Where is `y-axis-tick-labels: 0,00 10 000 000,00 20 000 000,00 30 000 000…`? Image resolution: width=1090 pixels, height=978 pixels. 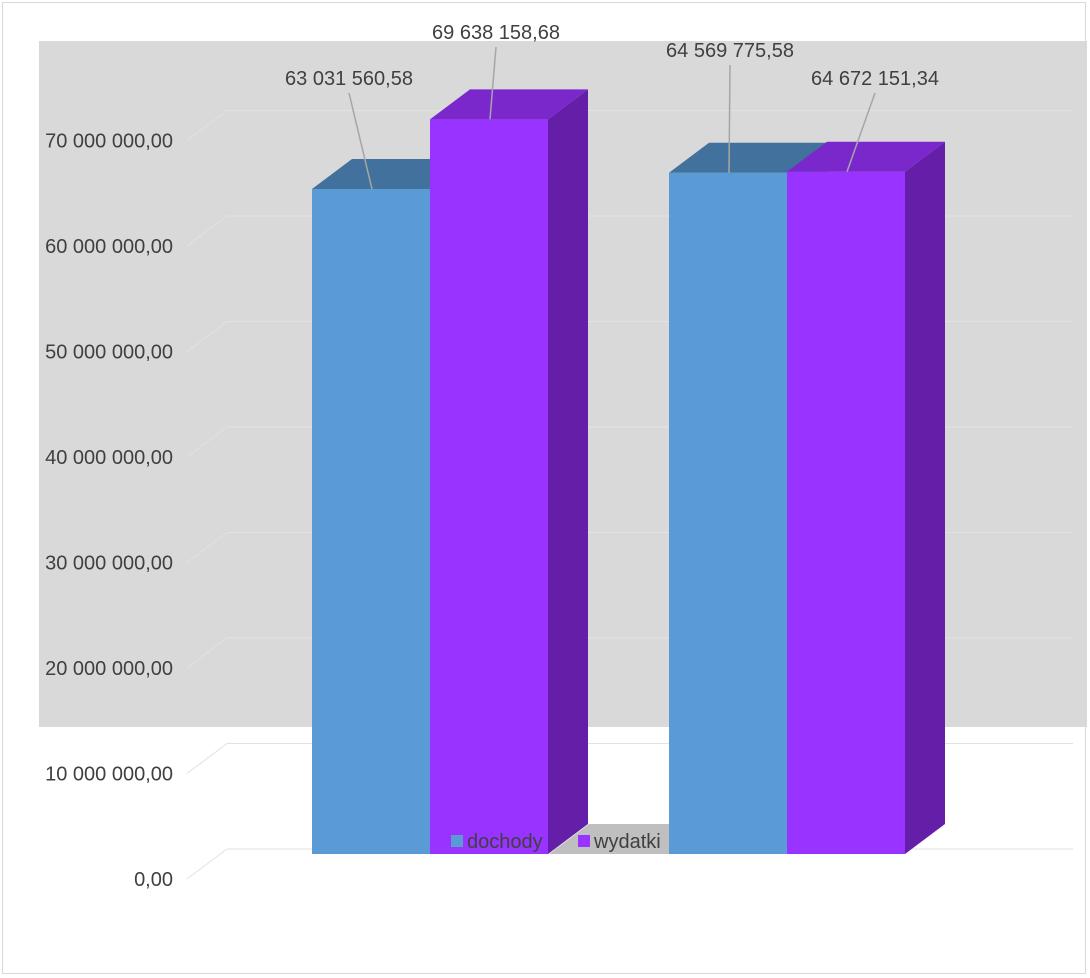
y-axis-tick-labels: 0,00 10 000 000,00 20 000 000,00 30 000 000… is located at coordinates (109, 511).